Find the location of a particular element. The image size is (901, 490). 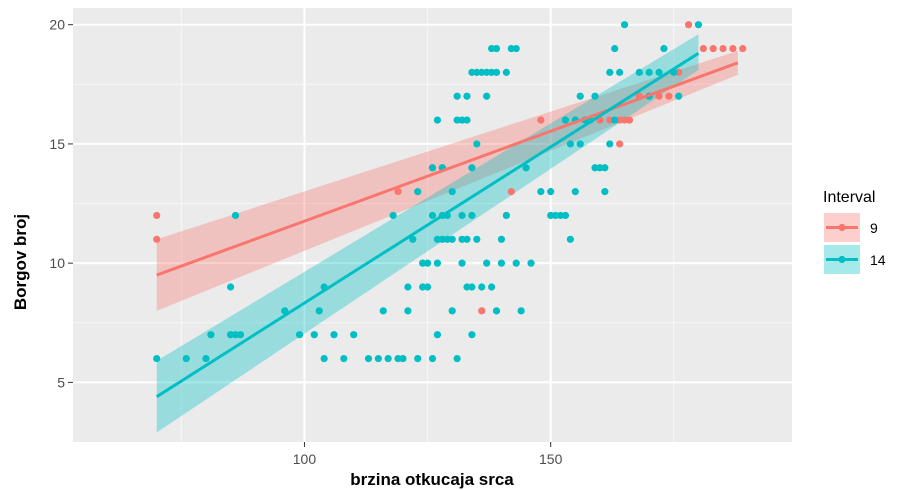

y-tick-label: 20 is located at coordinates (57, 25).